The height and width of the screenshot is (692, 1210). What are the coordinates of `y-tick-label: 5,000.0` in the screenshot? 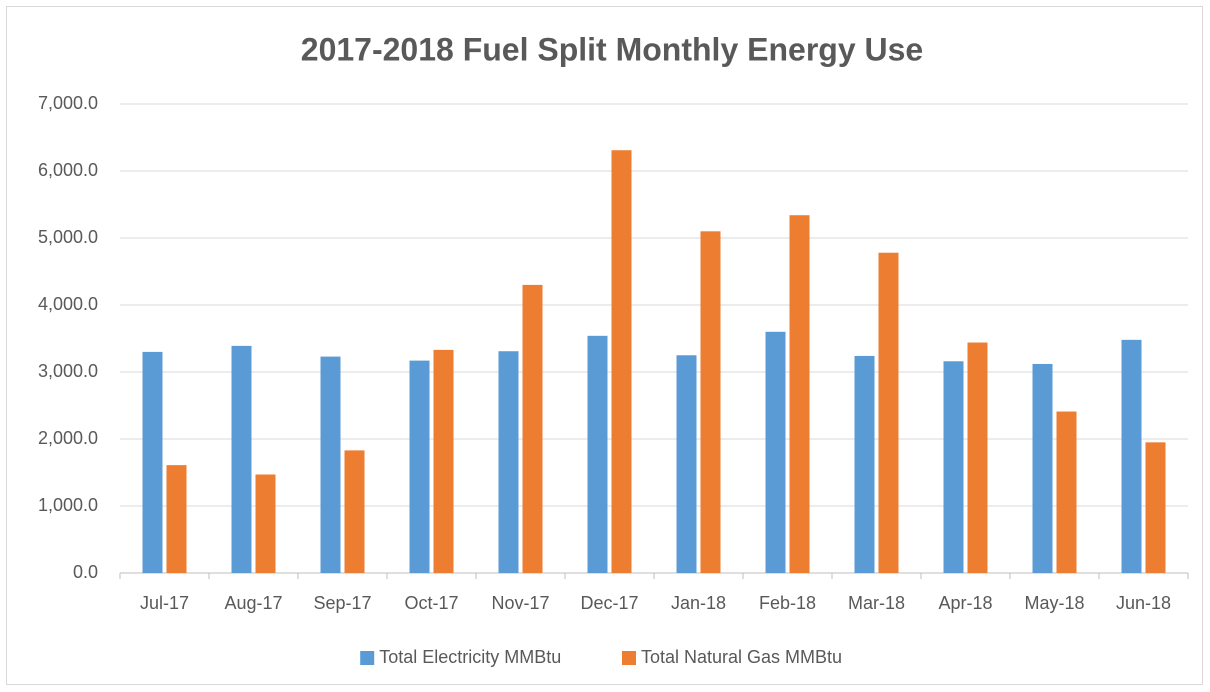 It's located at (68, 237).